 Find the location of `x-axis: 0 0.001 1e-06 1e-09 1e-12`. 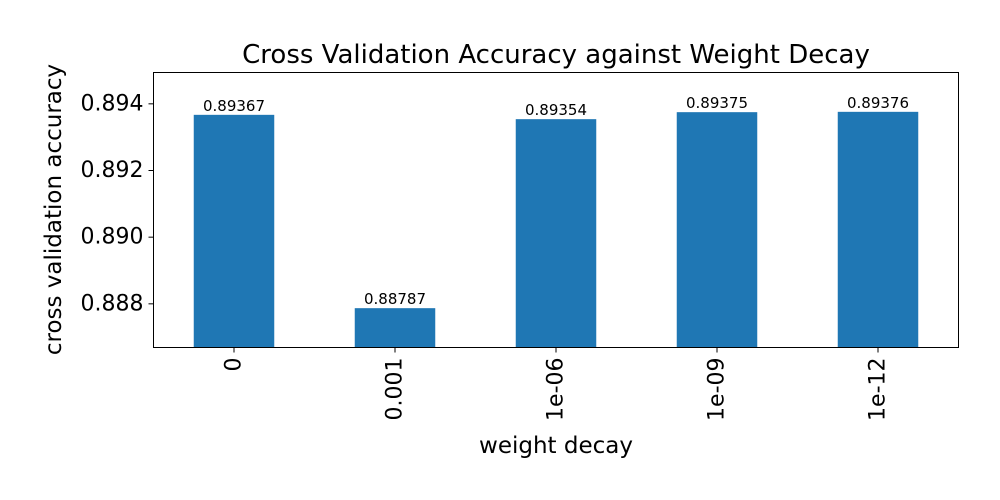

x-axis: 0 0.001 1e-06 1e-09 1e-12 is located at coordinates (556, 384).